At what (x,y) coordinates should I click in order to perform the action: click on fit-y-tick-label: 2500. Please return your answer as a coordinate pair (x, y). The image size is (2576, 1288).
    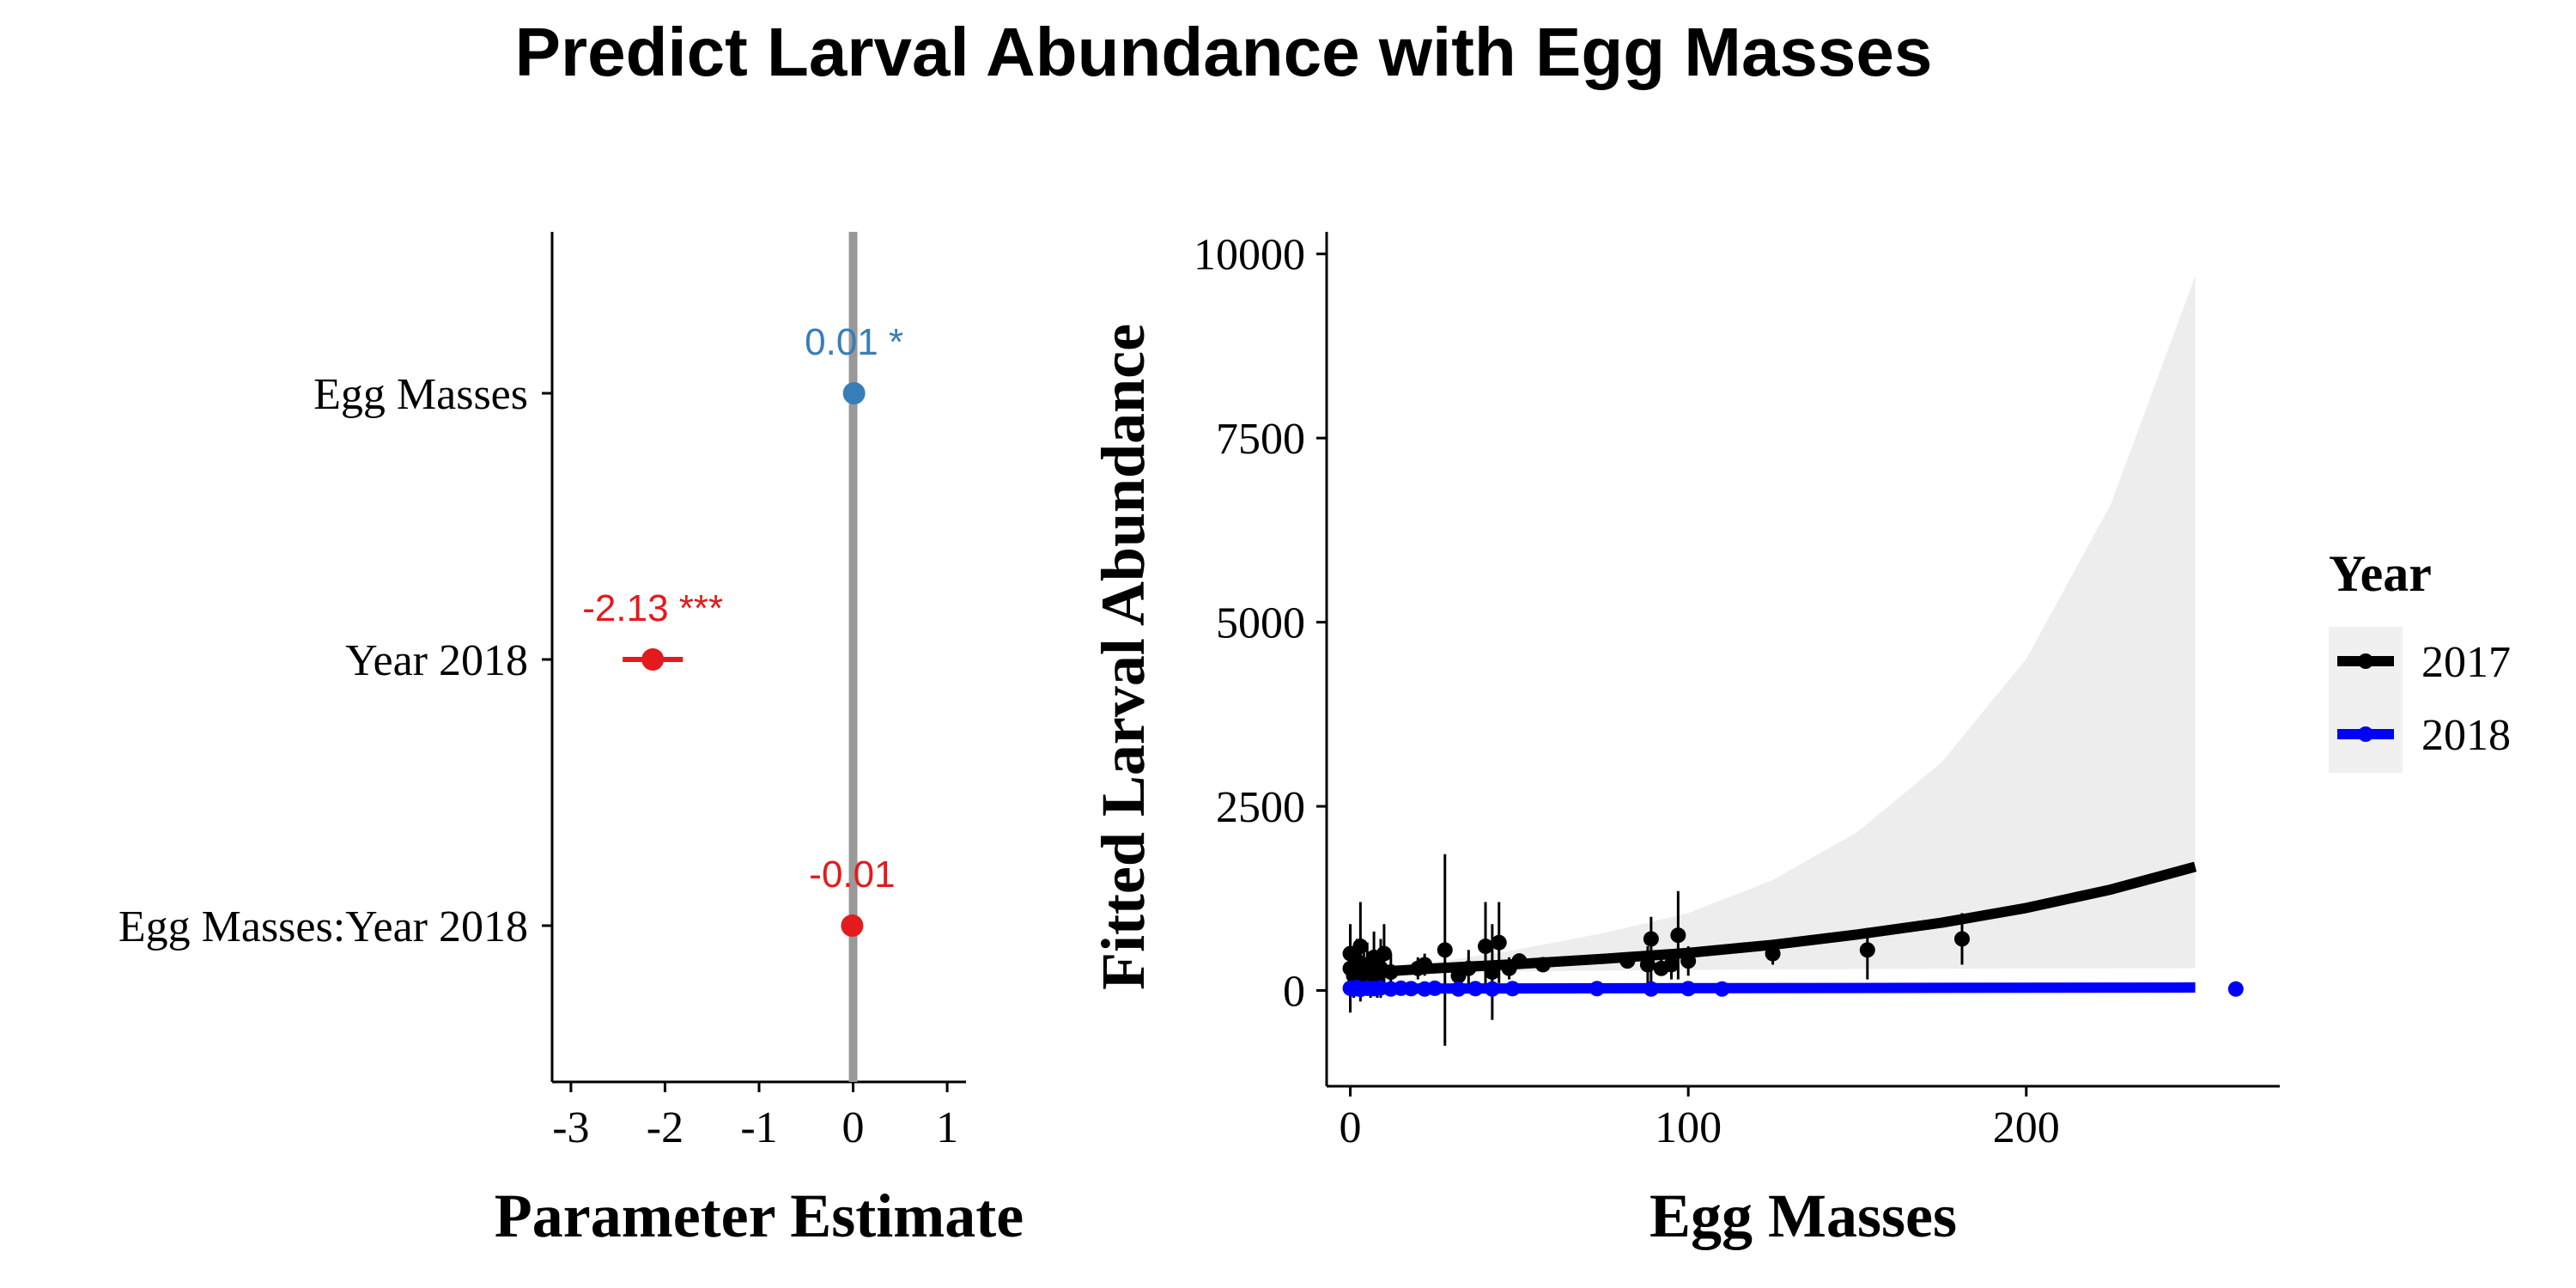
    Looking at the image, I should click on (1261, 808).